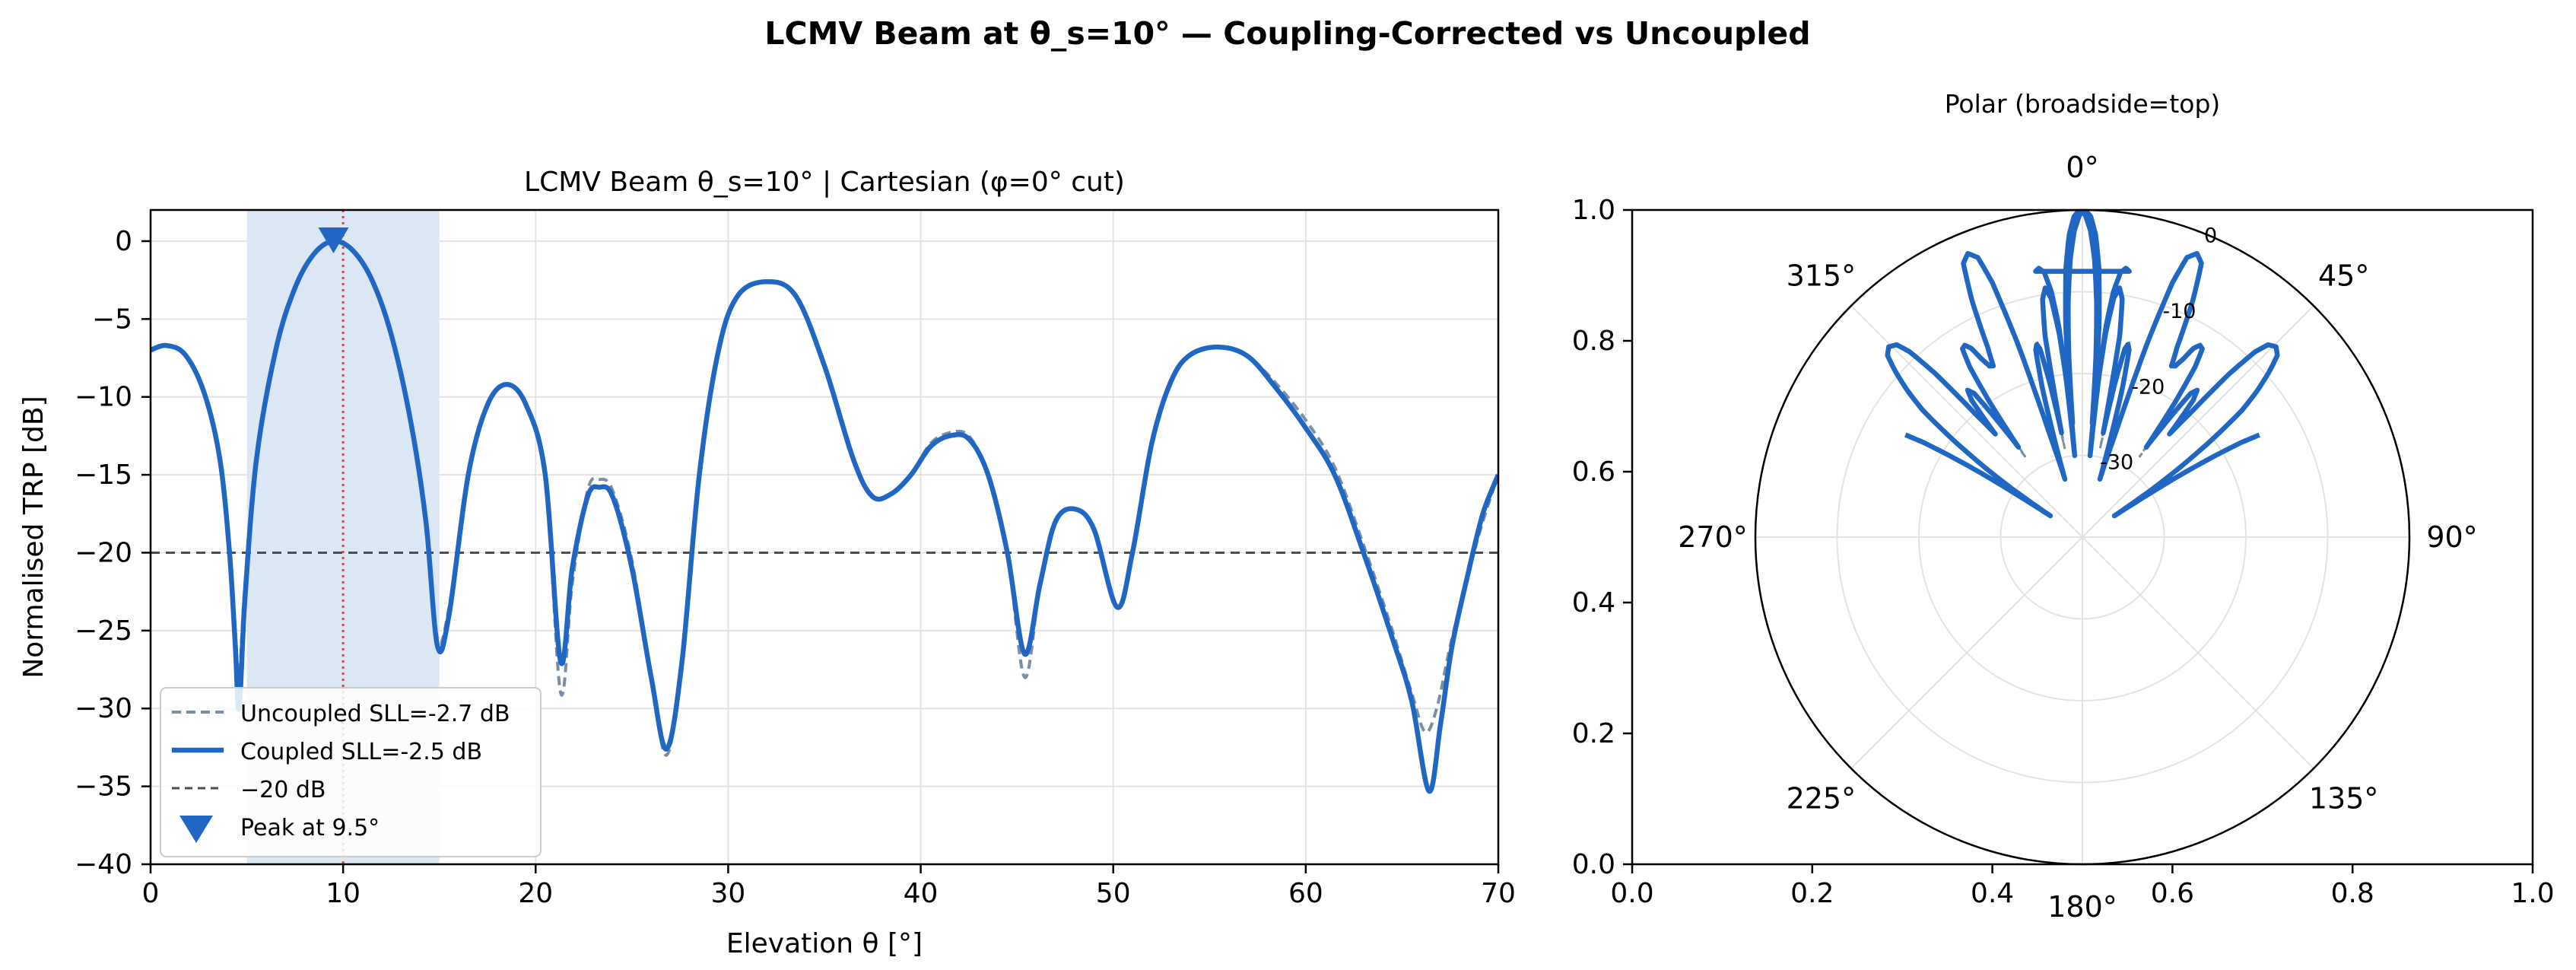 Image resolution: width=2576 pixels, height=970 pixels. What do you see at coordinates (1713, 537) in the screenshot?
I see `polar-angle-label: 270°` at bounding box center [1713, 537].